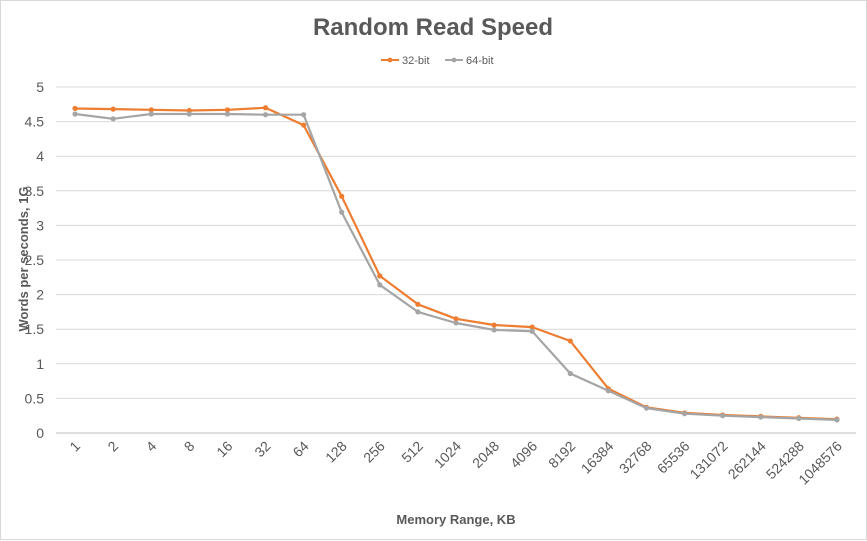 Image resolution: width=867 pixels, height=541 pixels. Describe the element at coordinates (433, 27) in the screenshot. I see `chart-title: Random Read Speed` at that location.